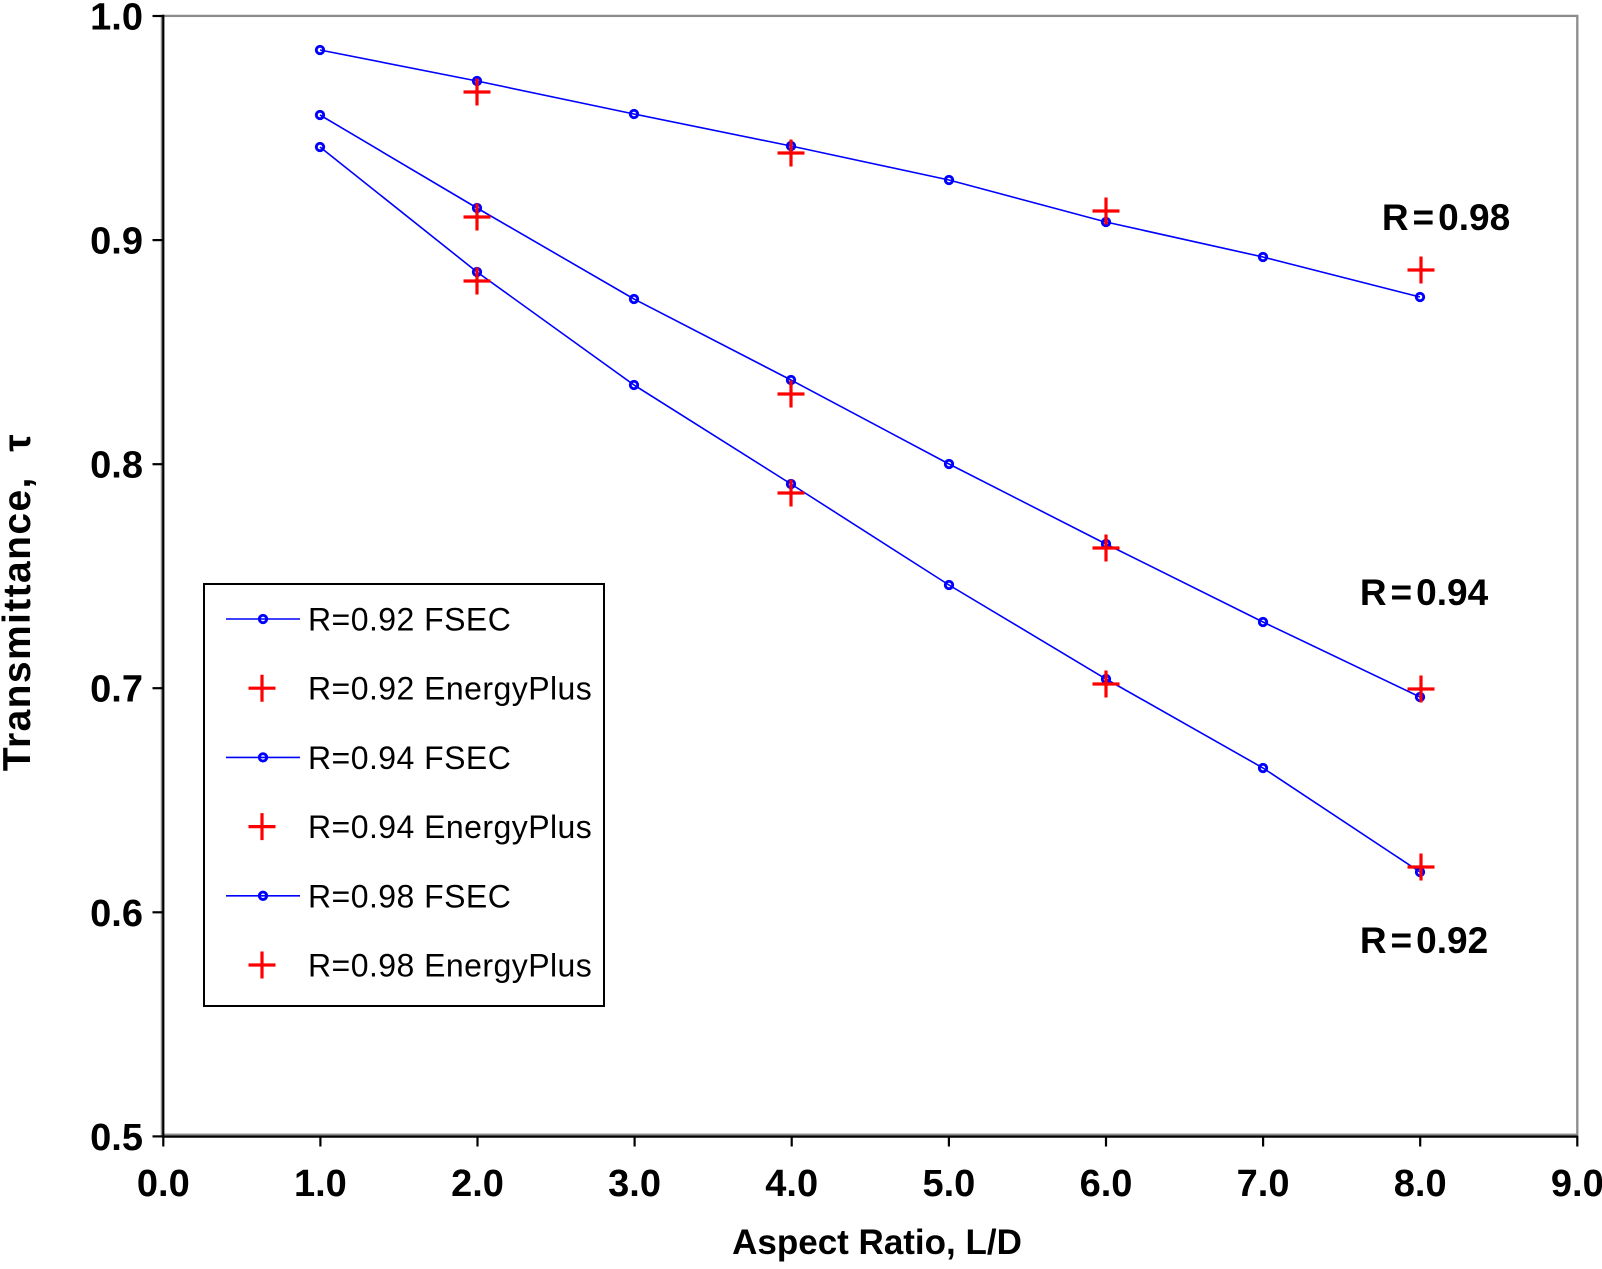  Describe the element at coordinates (116, 466) in the screenshot. I see `svg-text: 0.8` at that location.